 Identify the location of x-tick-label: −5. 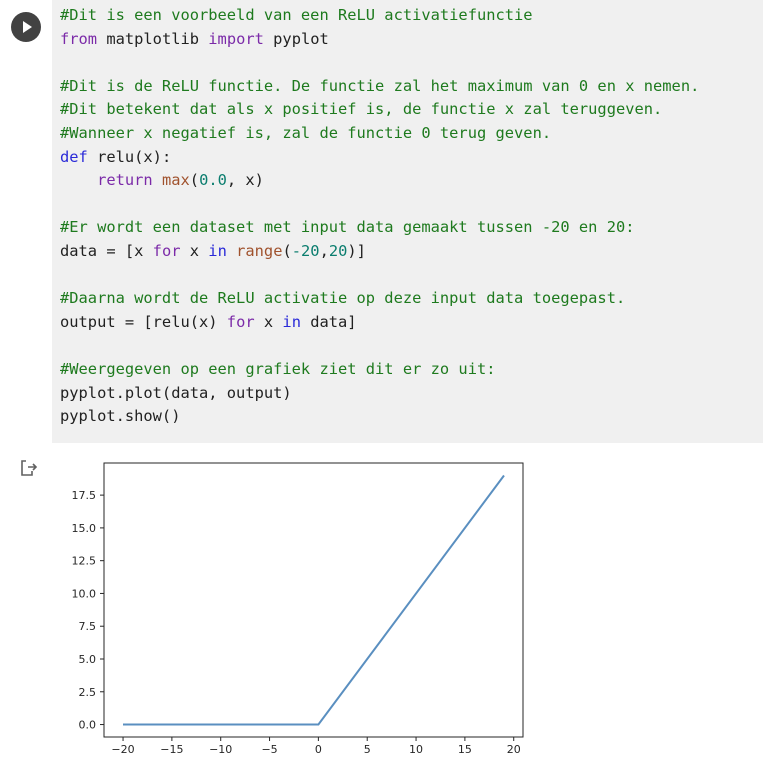
(269, 749).